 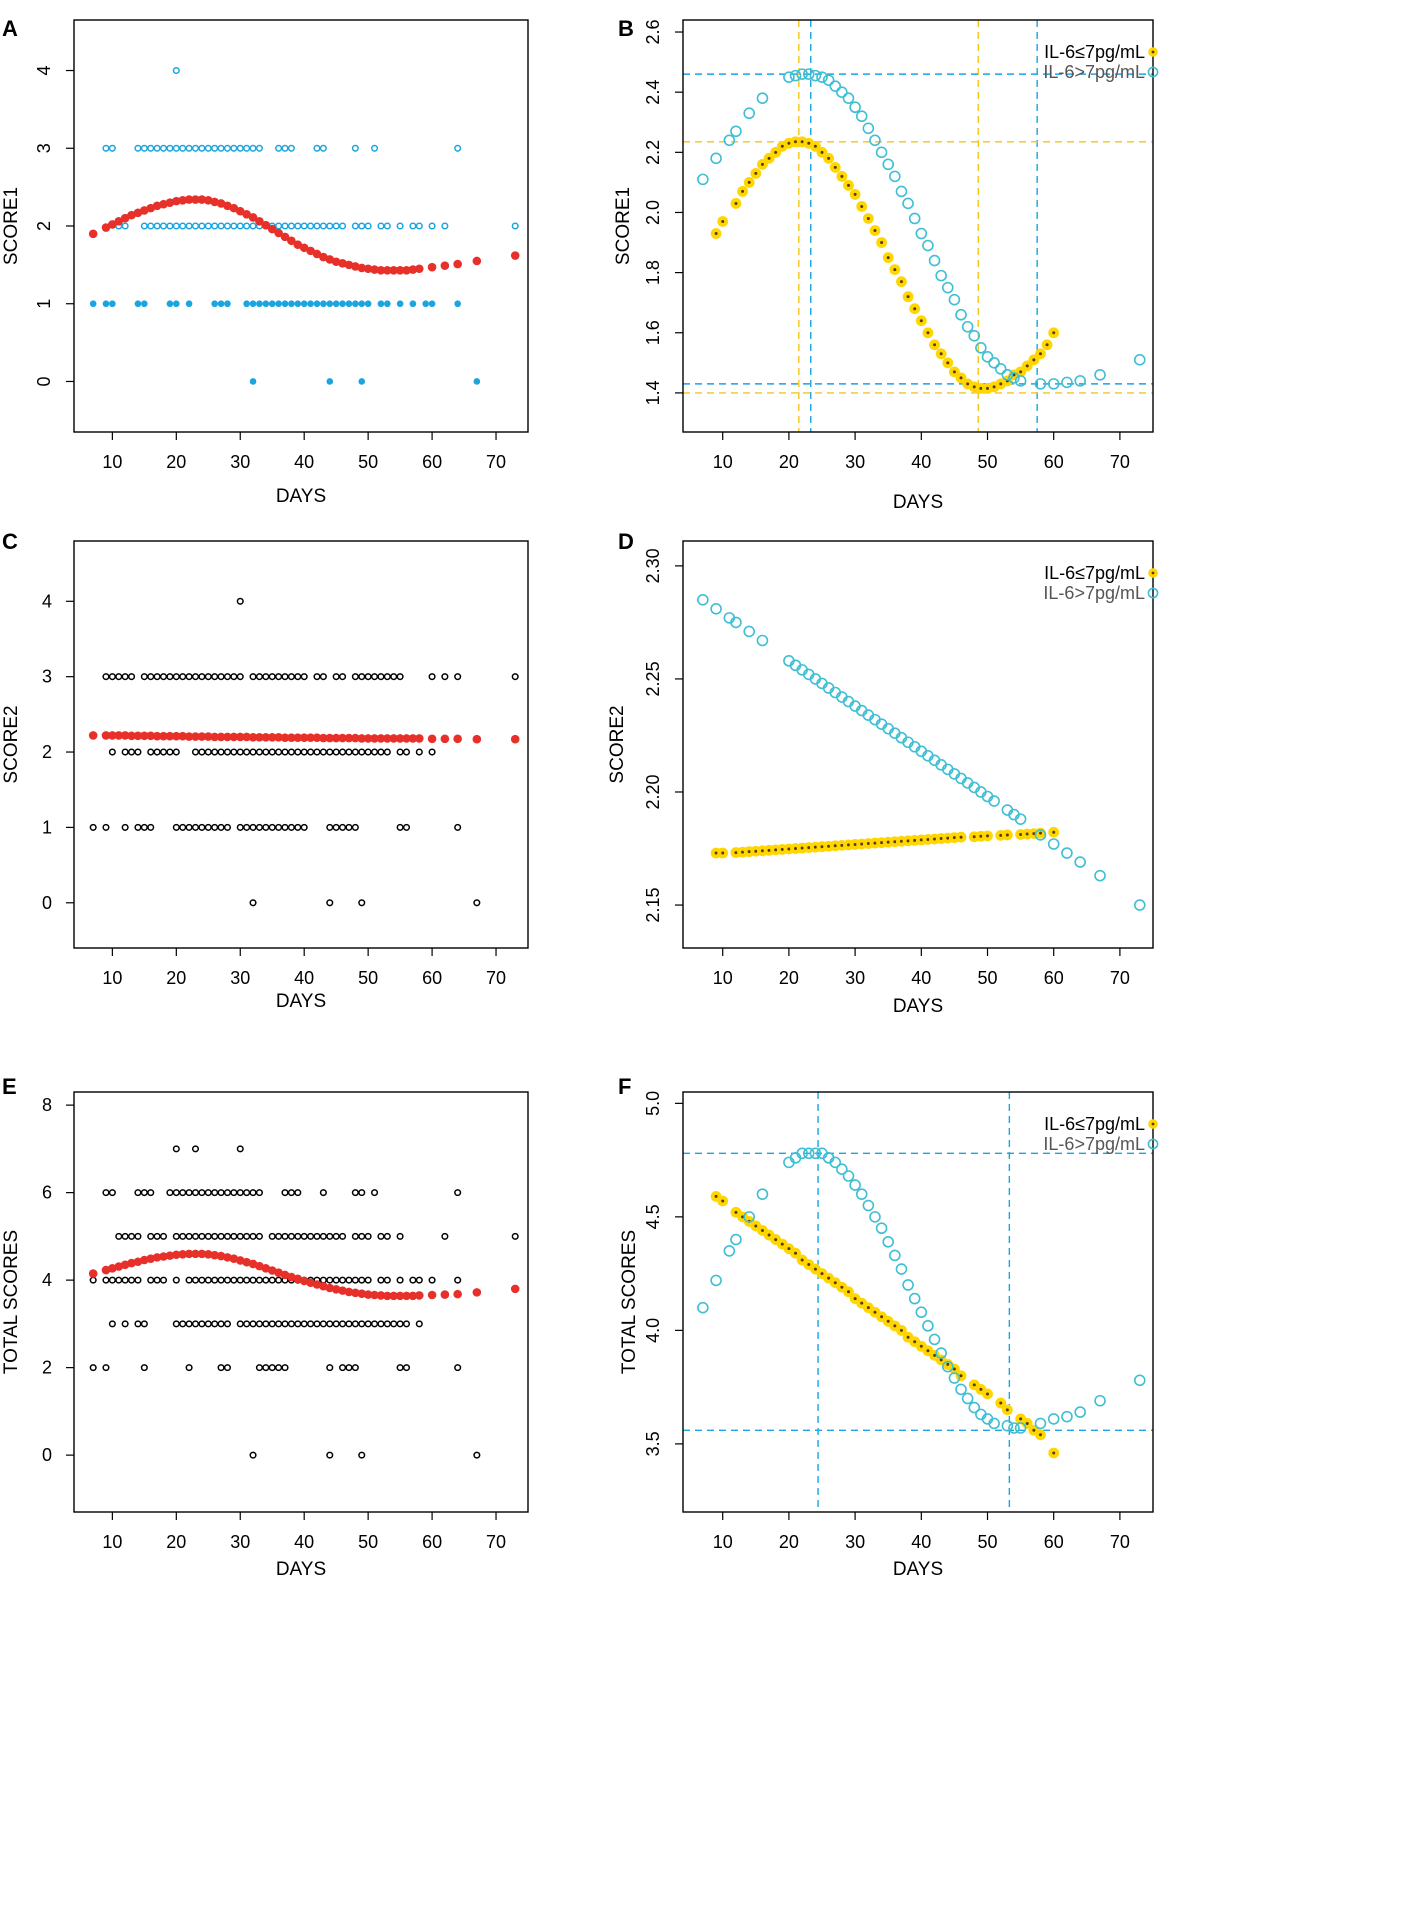 I want to click on x-tick-label-a: 30, so click(x=240, y=462).